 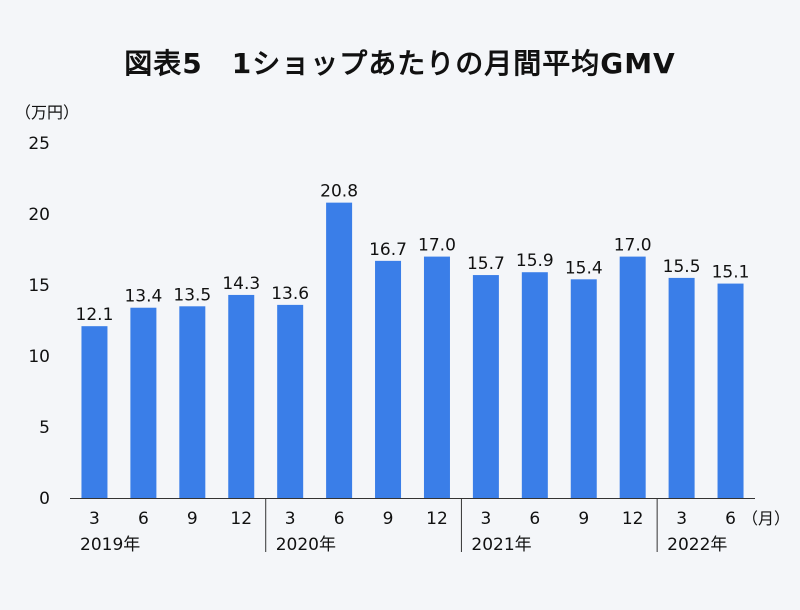 I want to click on bar-value-label: 16.7, so click(x=388, y=250).